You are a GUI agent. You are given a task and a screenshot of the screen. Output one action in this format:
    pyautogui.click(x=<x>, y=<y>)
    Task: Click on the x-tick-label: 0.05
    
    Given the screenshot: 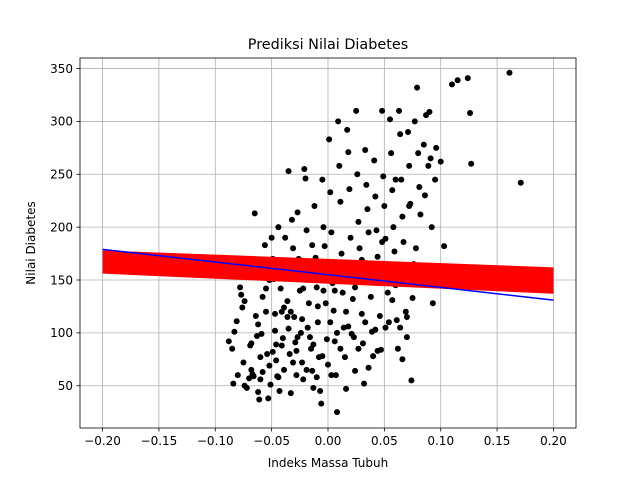 What is the action you would take?
    pyautogui.click(x=384, y=441)
    